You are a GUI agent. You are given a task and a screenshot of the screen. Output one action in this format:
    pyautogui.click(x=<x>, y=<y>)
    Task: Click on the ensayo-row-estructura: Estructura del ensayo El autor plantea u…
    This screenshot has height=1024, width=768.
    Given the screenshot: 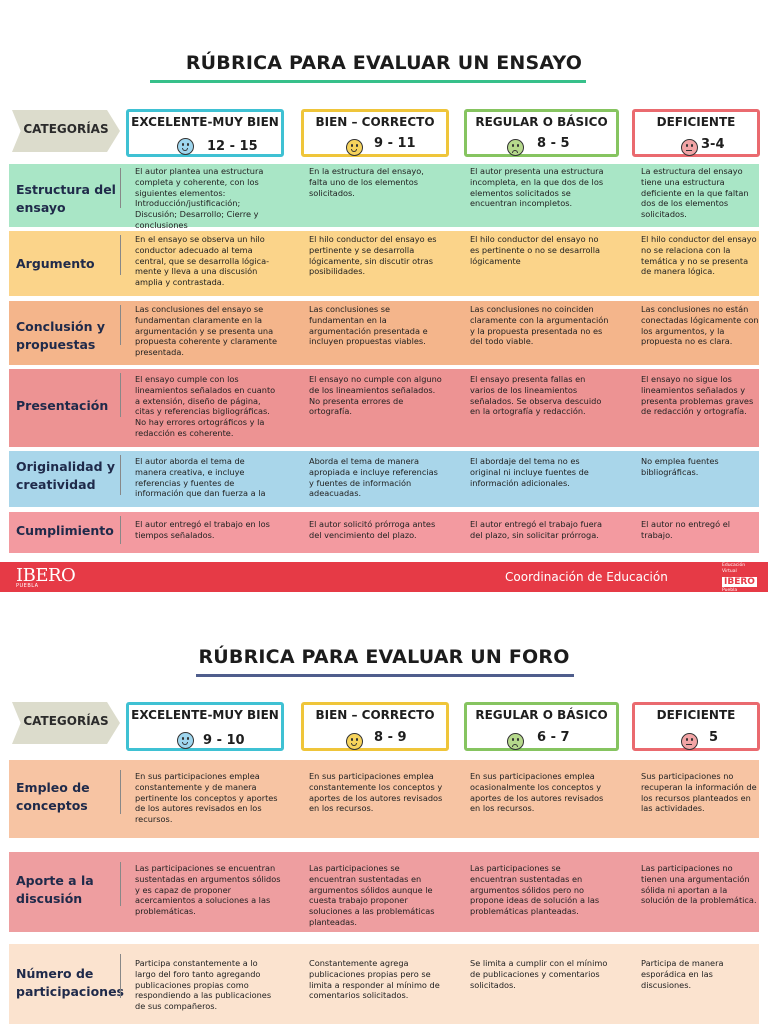 What is the action you would take?
    pyautogui.click(x=384, y=197)
    